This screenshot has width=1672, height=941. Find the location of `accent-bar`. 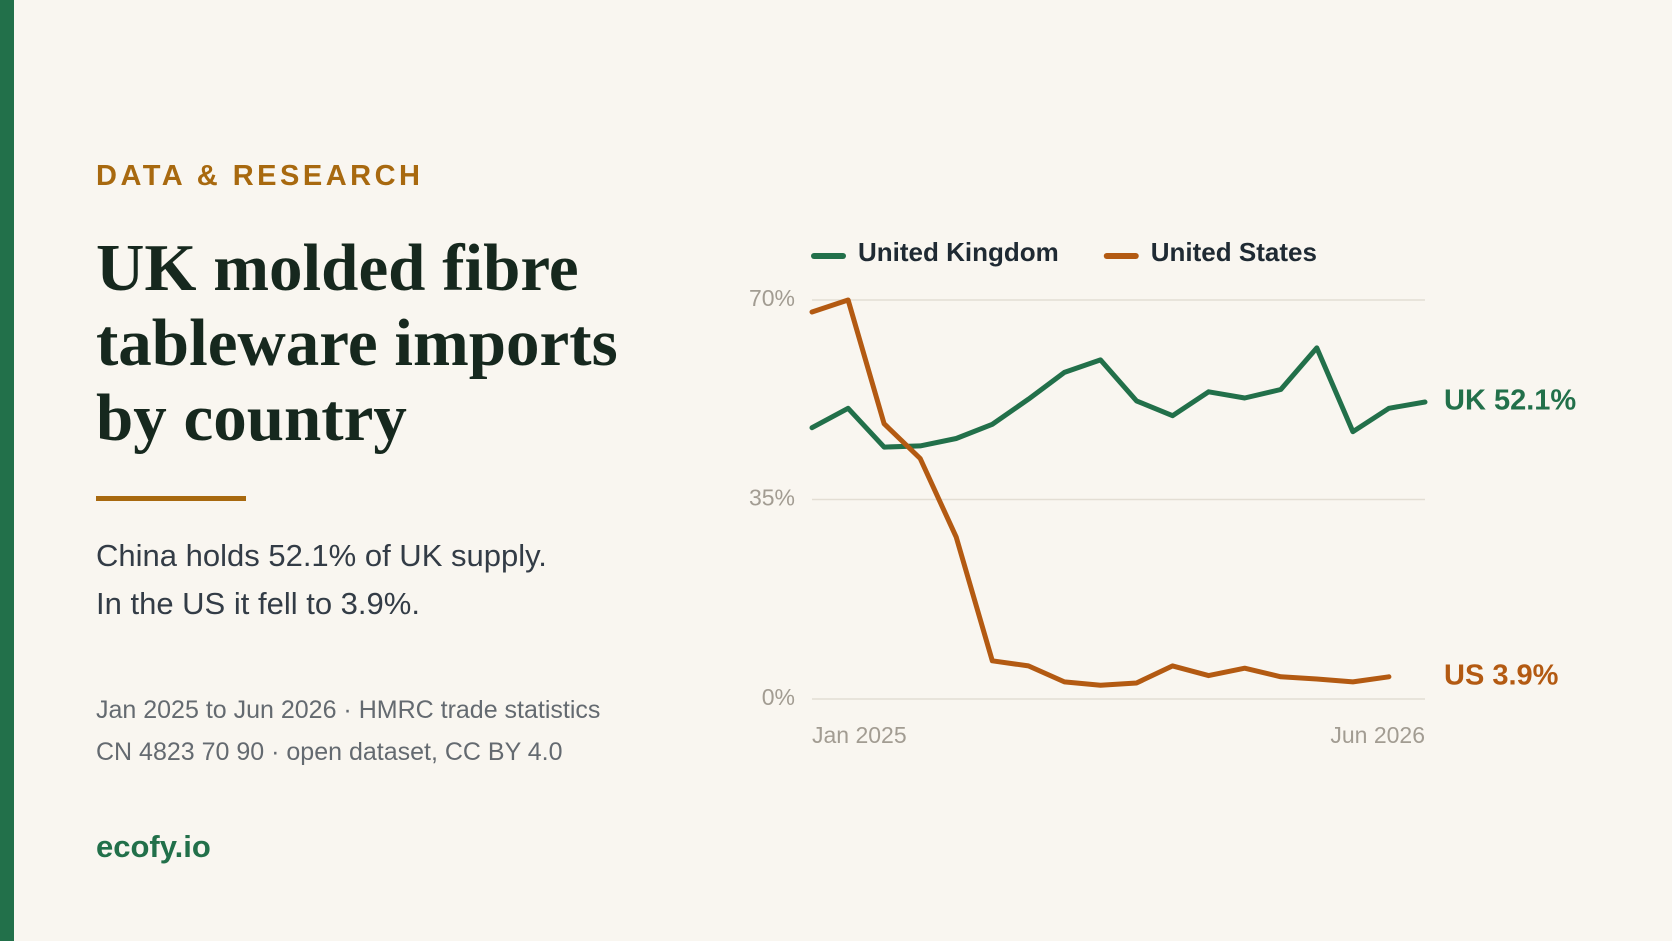

accent-bar is located at coordinates (7, 470).